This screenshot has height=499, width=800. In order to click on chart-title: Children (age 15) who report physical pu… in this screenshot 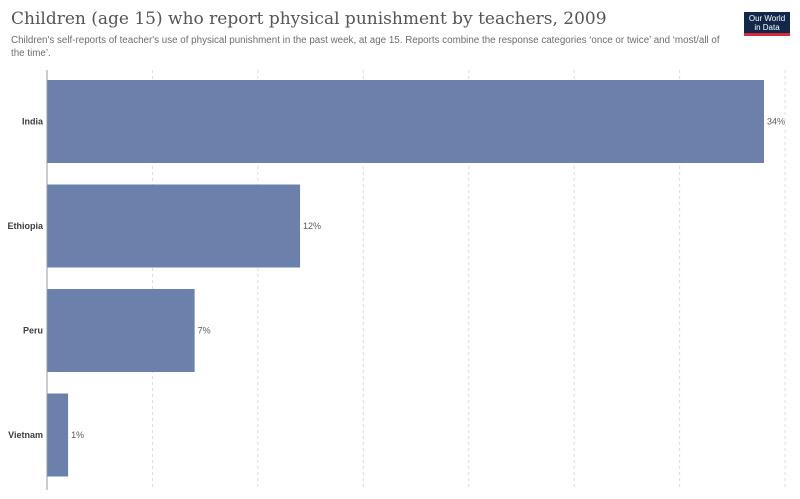, I will do `click(309, 19)`.